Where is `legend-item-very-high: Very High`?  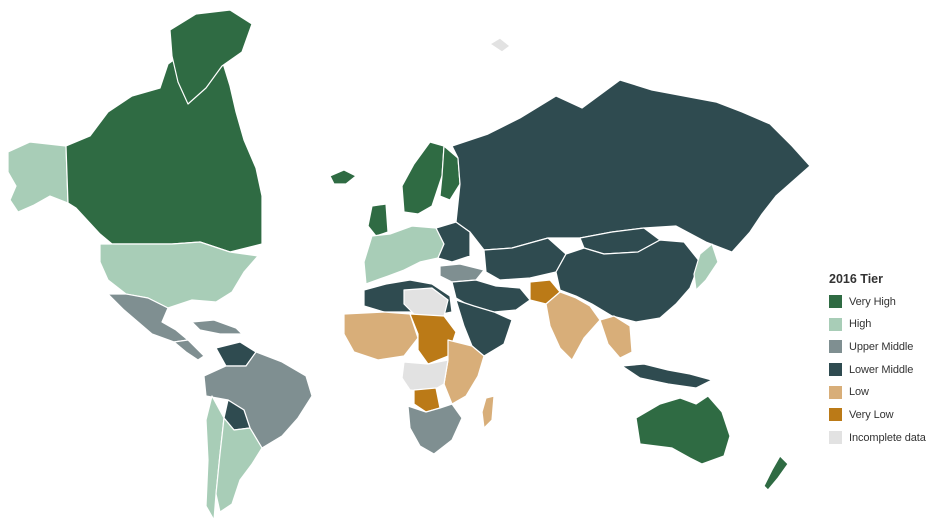 legend-item-very-high: Very High is located at coordinates (880, 301).